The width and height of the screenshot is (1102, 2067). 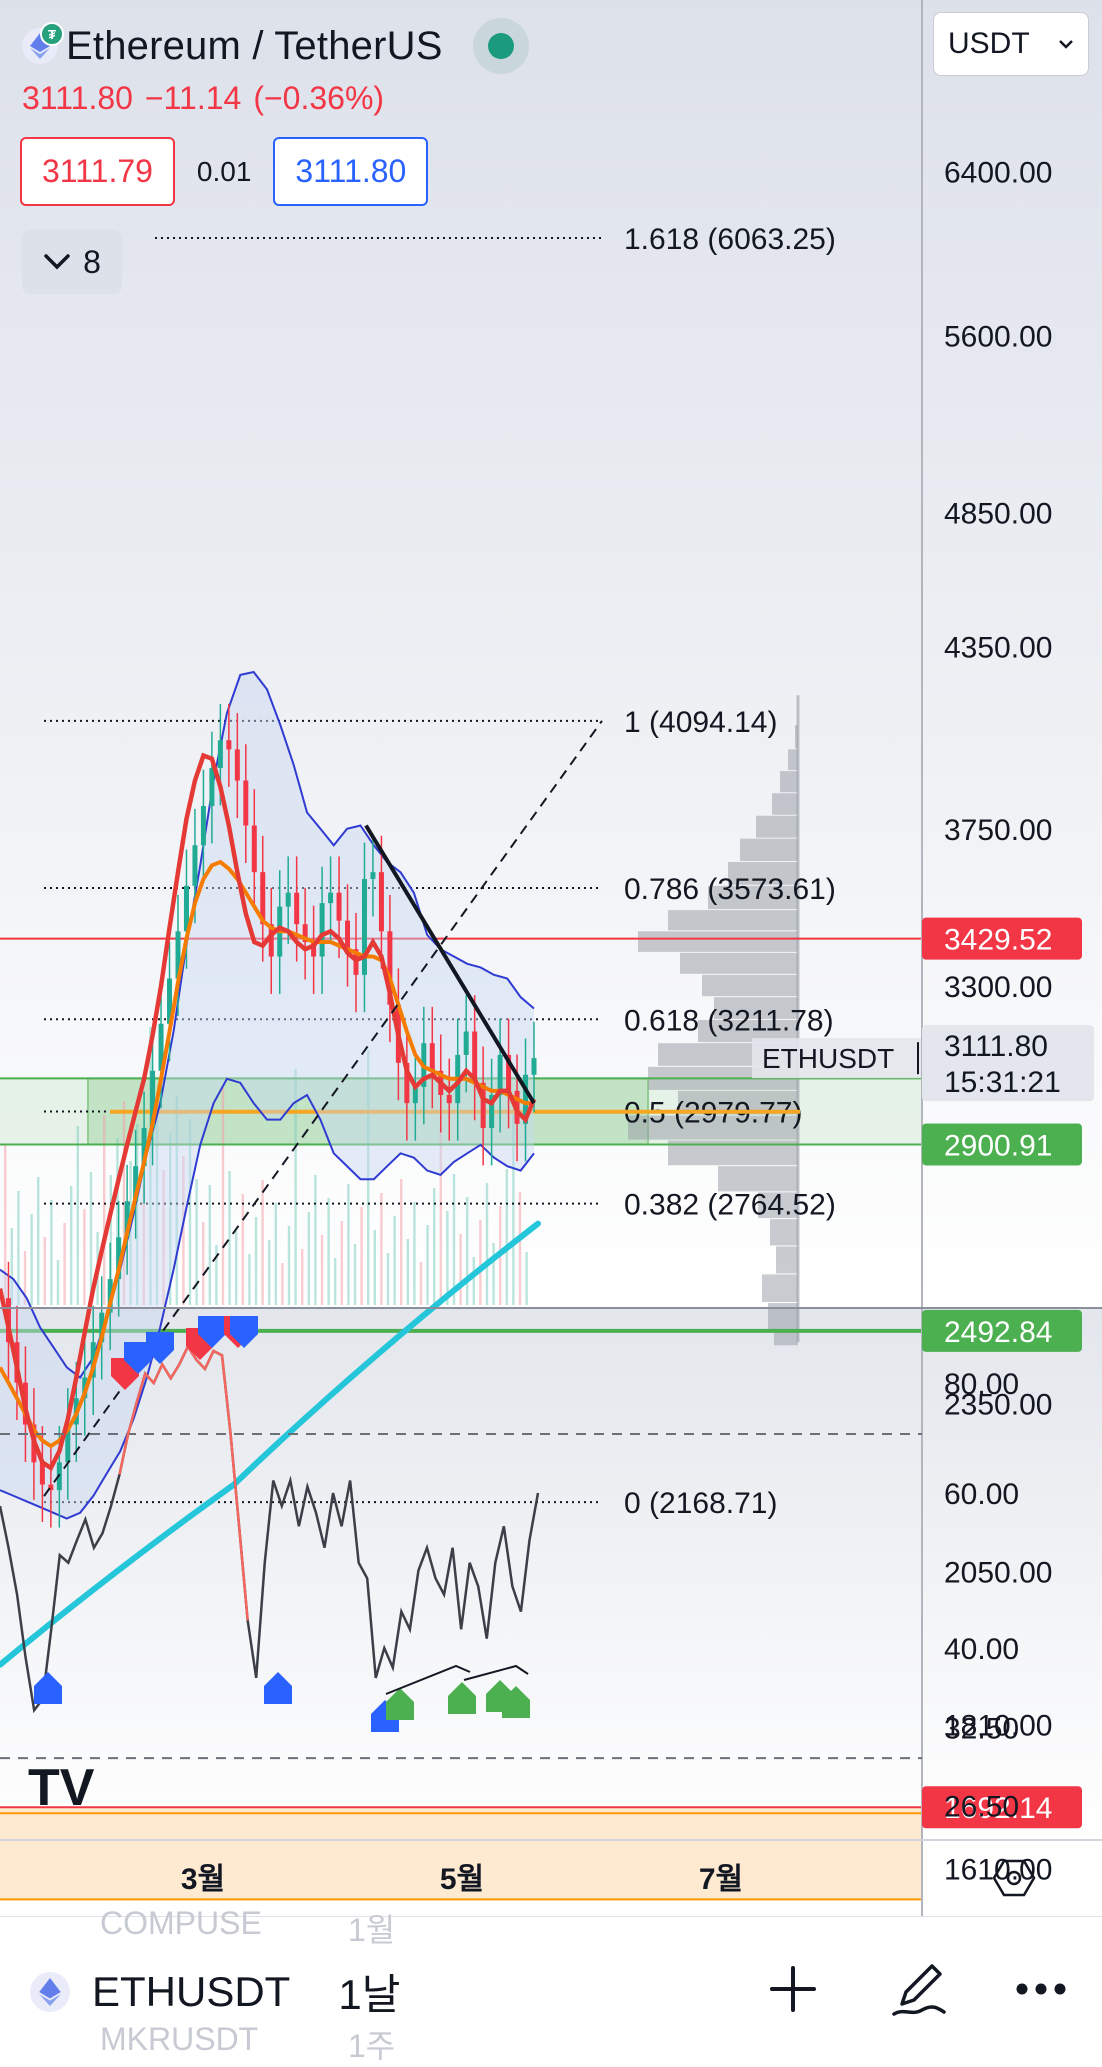 What do you see at coordinates (1011, 44) in the screenshot?
I see `currency-select: USDT` at bounding box center [1011, 44].